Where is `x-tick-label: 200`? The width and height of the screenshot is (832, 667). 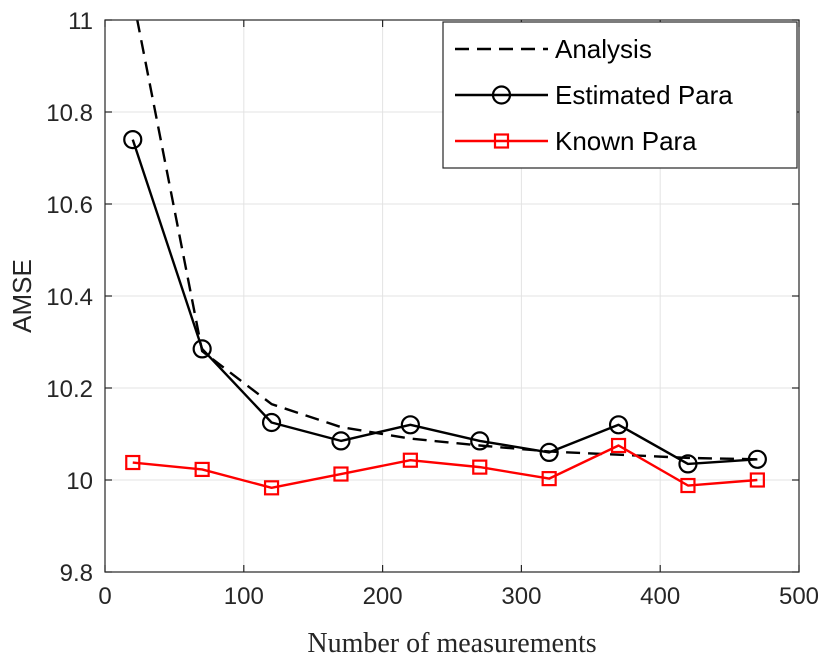 x-tick-label: 200 is located at coordinates (383, 596).